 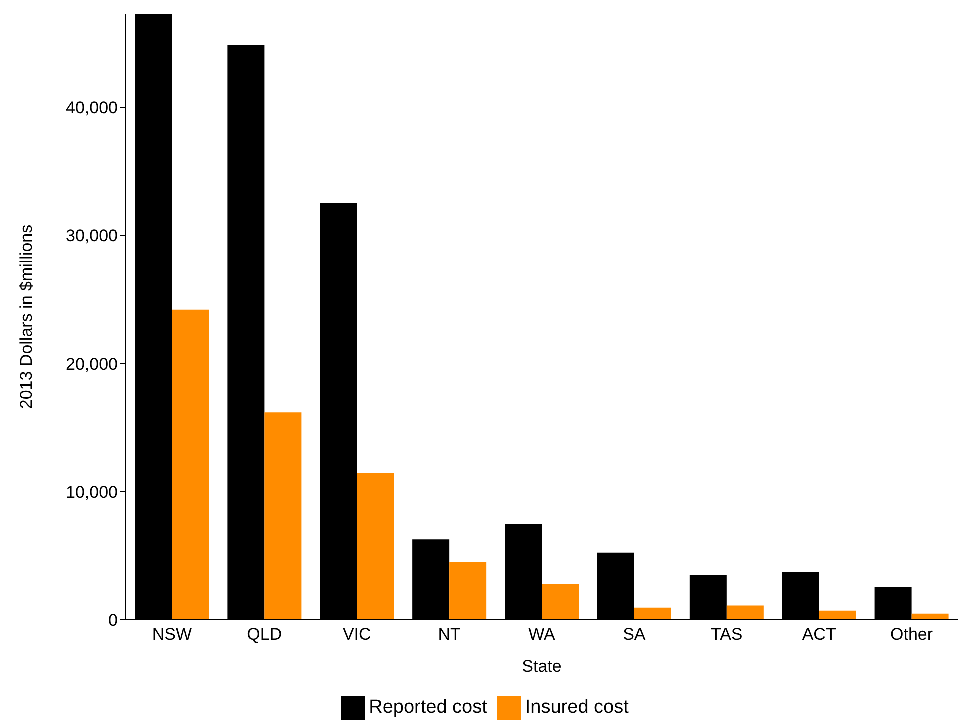 What do you see at coordinates (92, 236) in the screenshot?
I see `y-tick-label: 30,000` at bounding box center [92, 236].